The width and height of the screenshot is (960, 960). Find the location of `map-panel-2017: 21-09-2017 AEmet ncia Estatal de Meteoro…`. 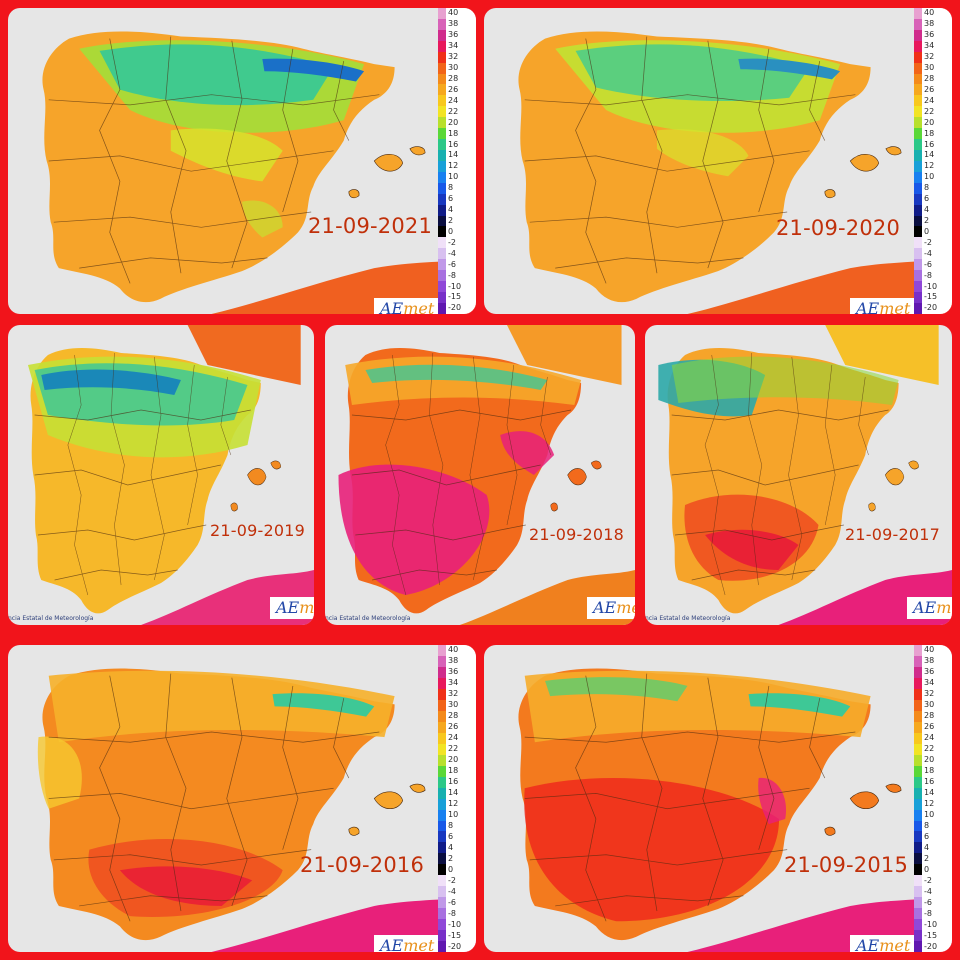

map-panel-2017: 21-09-2017 AEmet ncia Estatal de Meteoro… is located at coordinates (798, 475).